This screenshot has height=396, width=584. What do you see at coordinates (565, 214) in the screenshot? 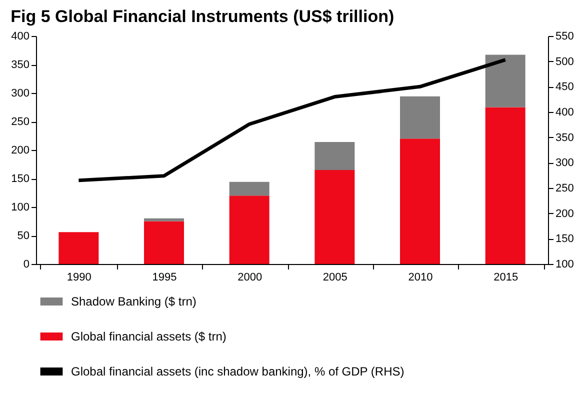
I see `y2-tick-label: 200` at bounding box center [565, 214].